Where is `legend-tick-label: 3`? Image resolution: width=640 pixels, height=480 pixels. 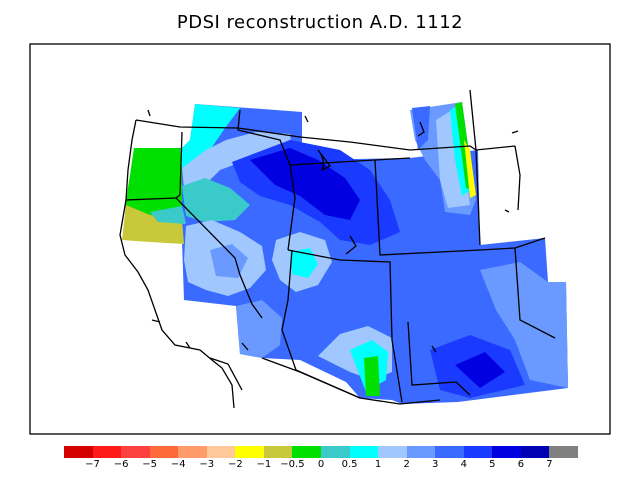 legend-tick-label: 3 is located at coordinates (435, 464).